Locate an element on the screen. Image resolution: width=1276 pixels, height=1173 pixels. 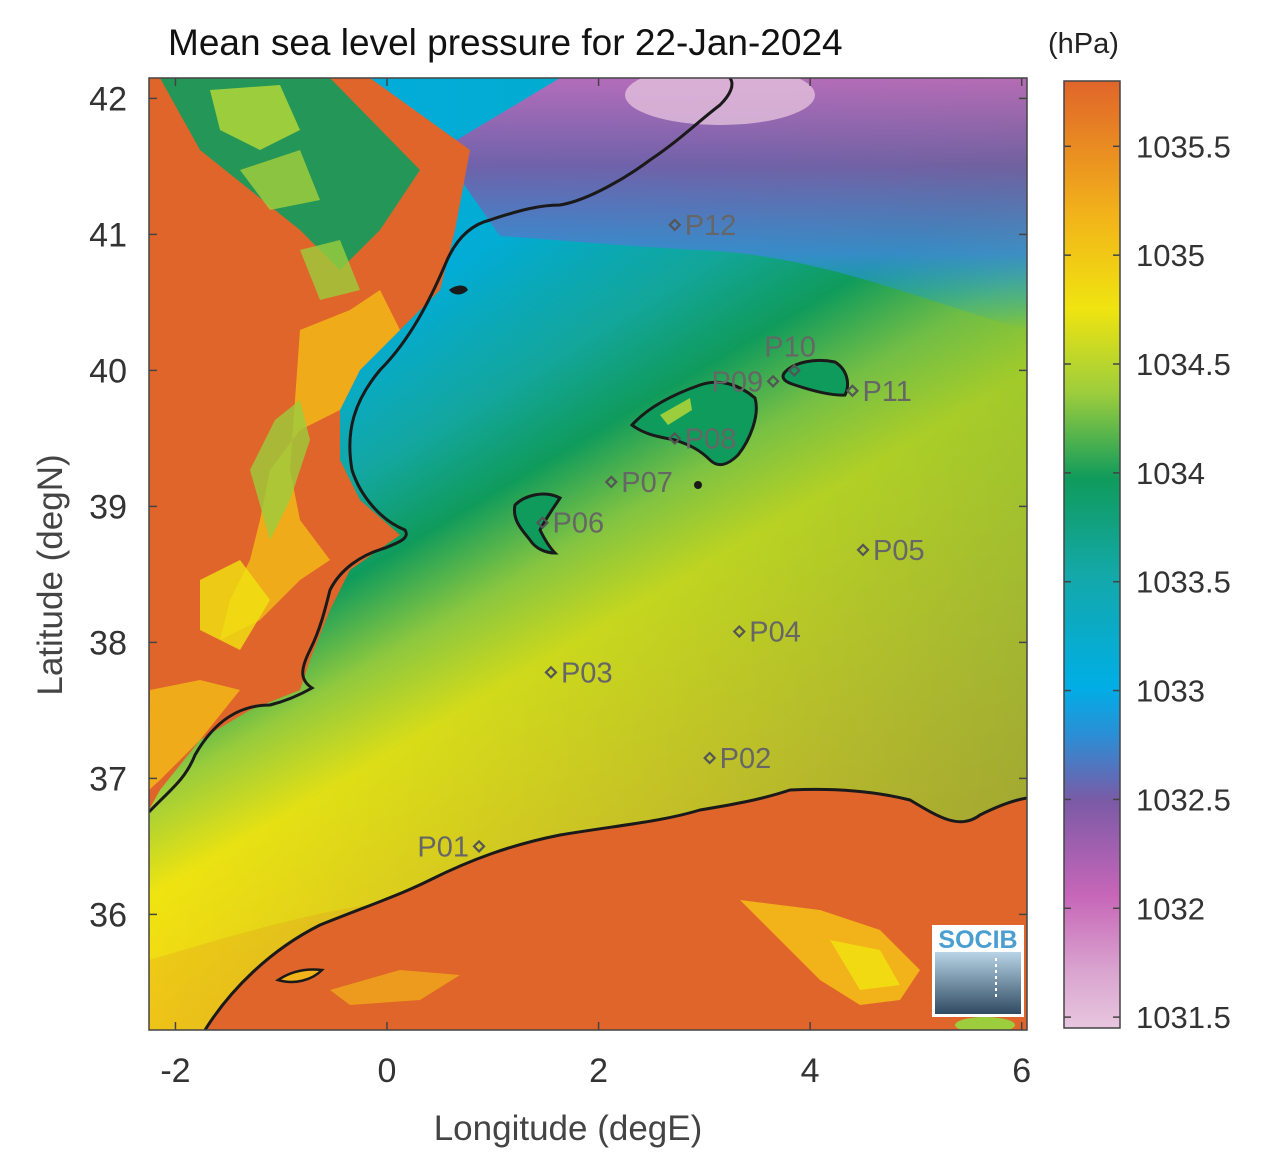
x-axis-label: Longitude (degE) is located at coordinates (568, 1128).